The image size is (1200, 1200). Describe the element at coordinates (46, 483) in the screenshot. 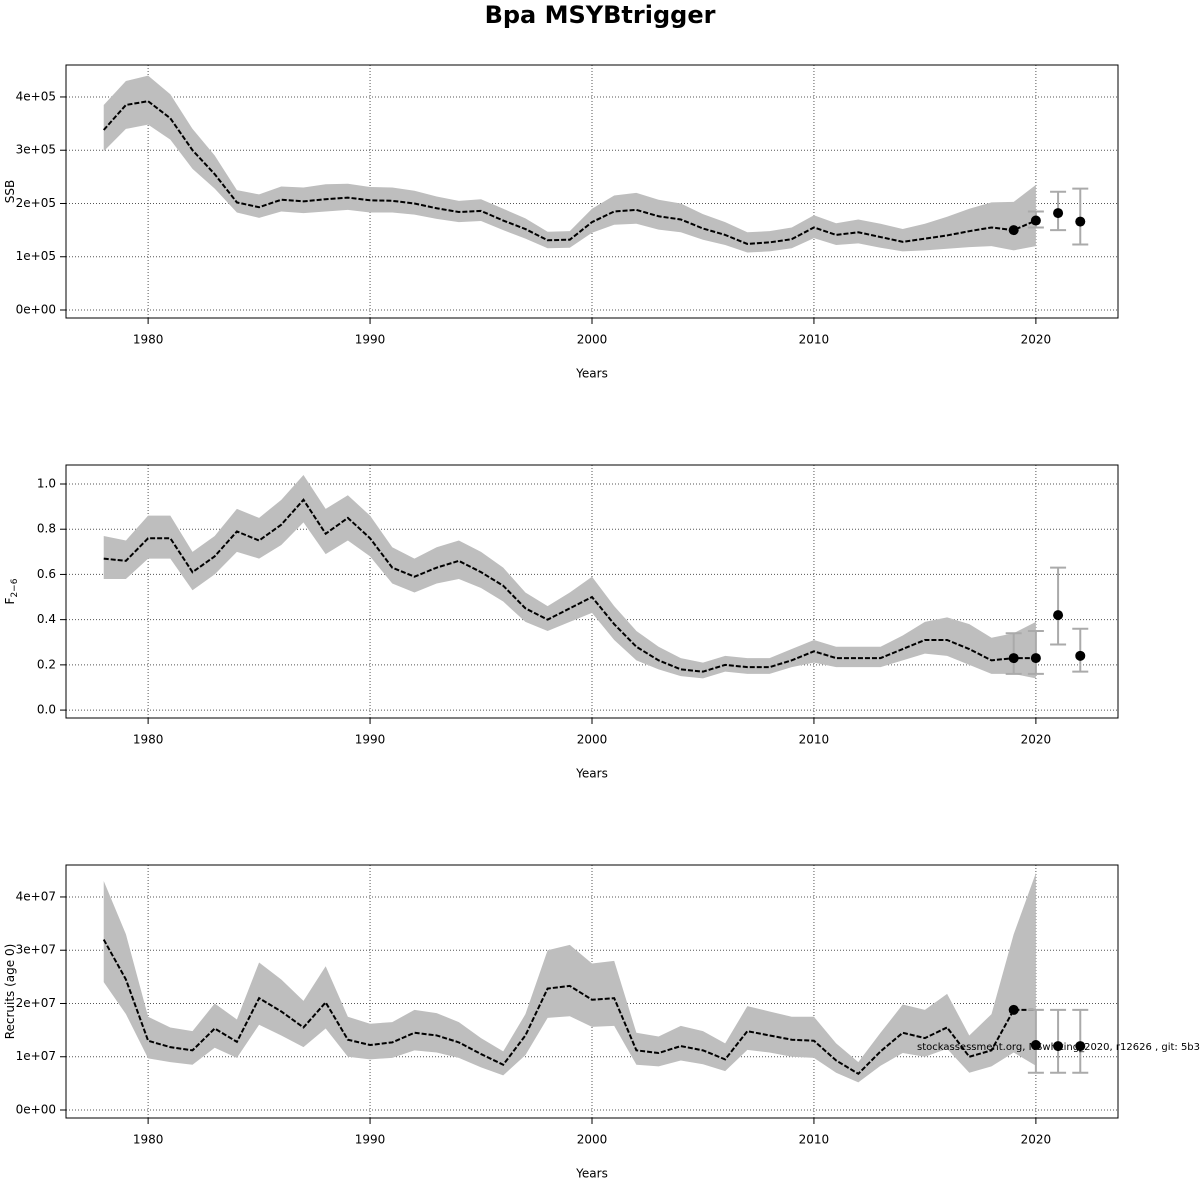

I see `y-tick-label: 1.0` at that location.